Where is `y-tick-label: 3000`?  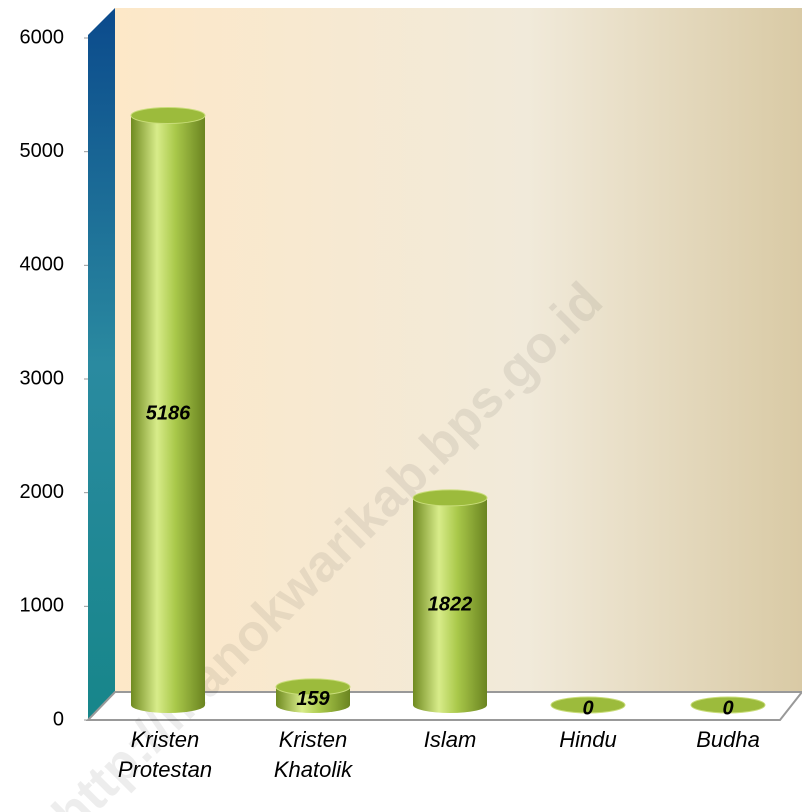 y-tick-label: 3000 is located at coordinates (42, 378).